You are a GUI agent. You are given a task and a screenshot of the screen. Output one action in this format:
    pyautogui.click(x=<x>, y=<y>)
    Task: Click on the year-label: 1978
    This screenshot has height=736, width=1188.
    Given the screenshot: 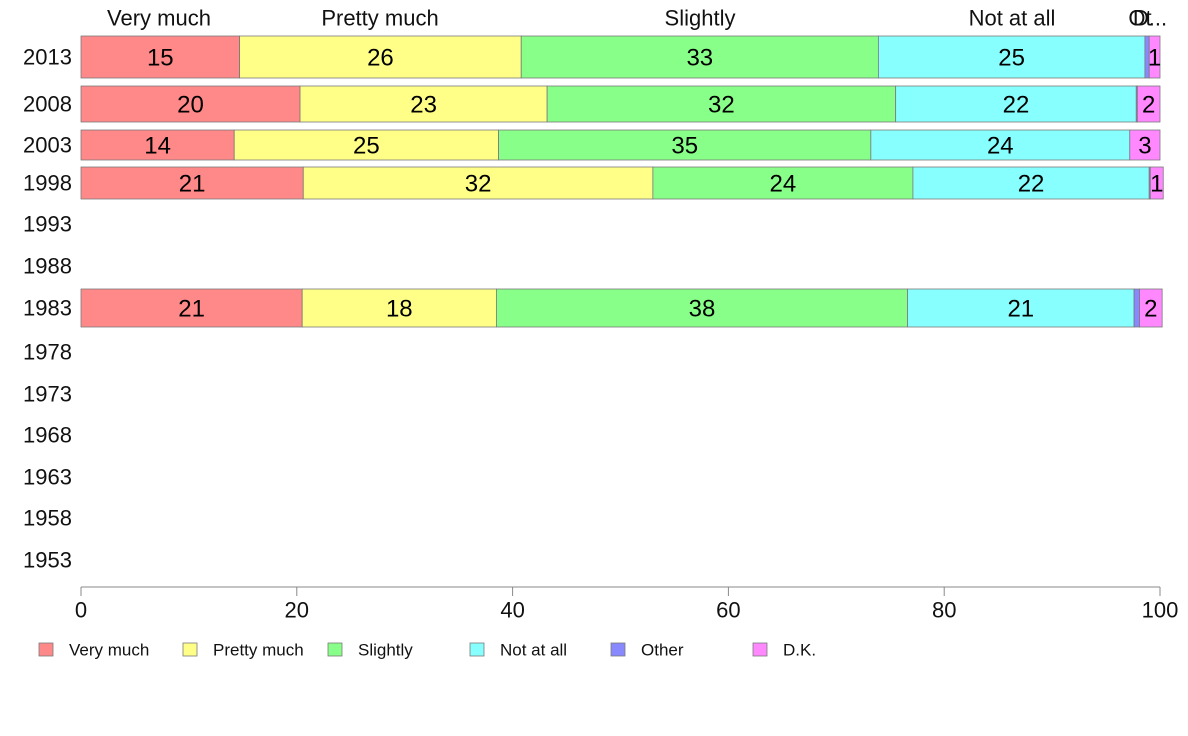 What is the action you would take?
    pyautogui.click(x=47, y=352)
    